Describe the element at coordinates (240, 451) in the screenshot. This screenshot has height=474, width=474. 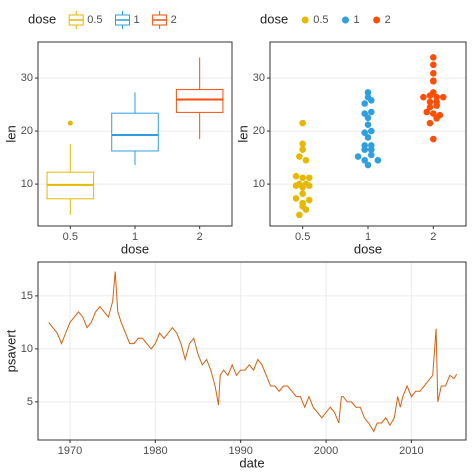
I see `x-tick-label: 1990` at that location.